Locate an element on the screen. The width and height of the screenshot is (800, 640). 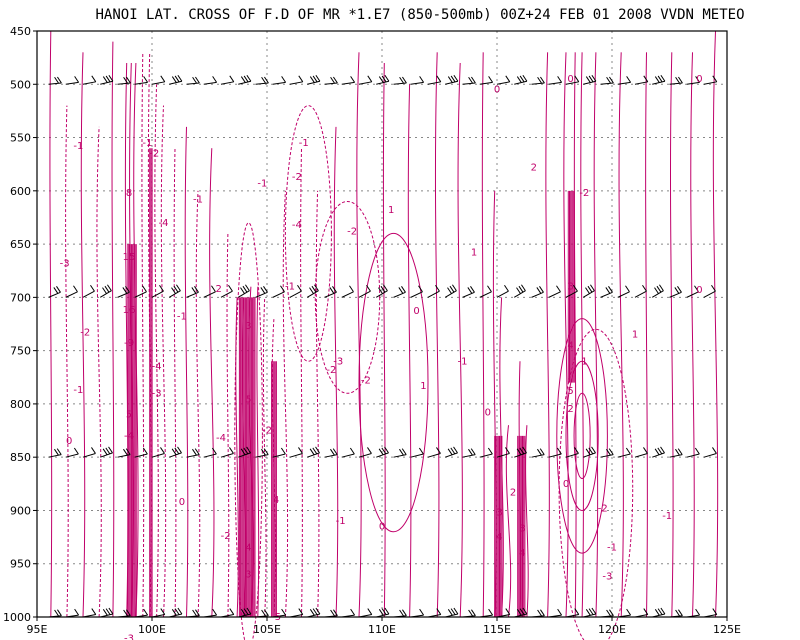
contour-label: 16 is located at coordinates (129, 310).